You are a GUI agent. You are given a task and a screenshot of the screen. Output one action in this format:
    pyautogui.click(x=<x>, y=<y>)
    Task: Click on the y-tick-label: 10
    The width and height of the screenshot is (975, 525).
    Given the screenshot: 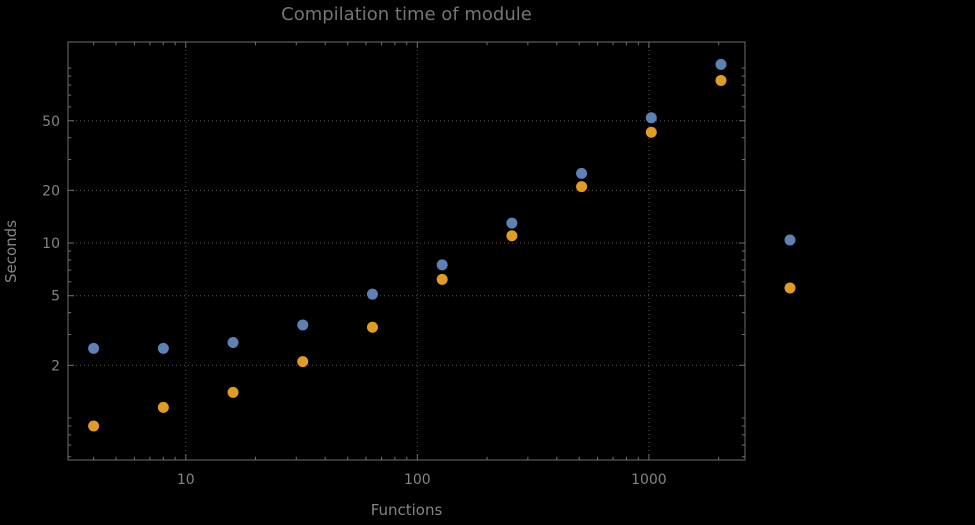 What is the action you would take?
    pyautogui.click(x=51, y=244)
    